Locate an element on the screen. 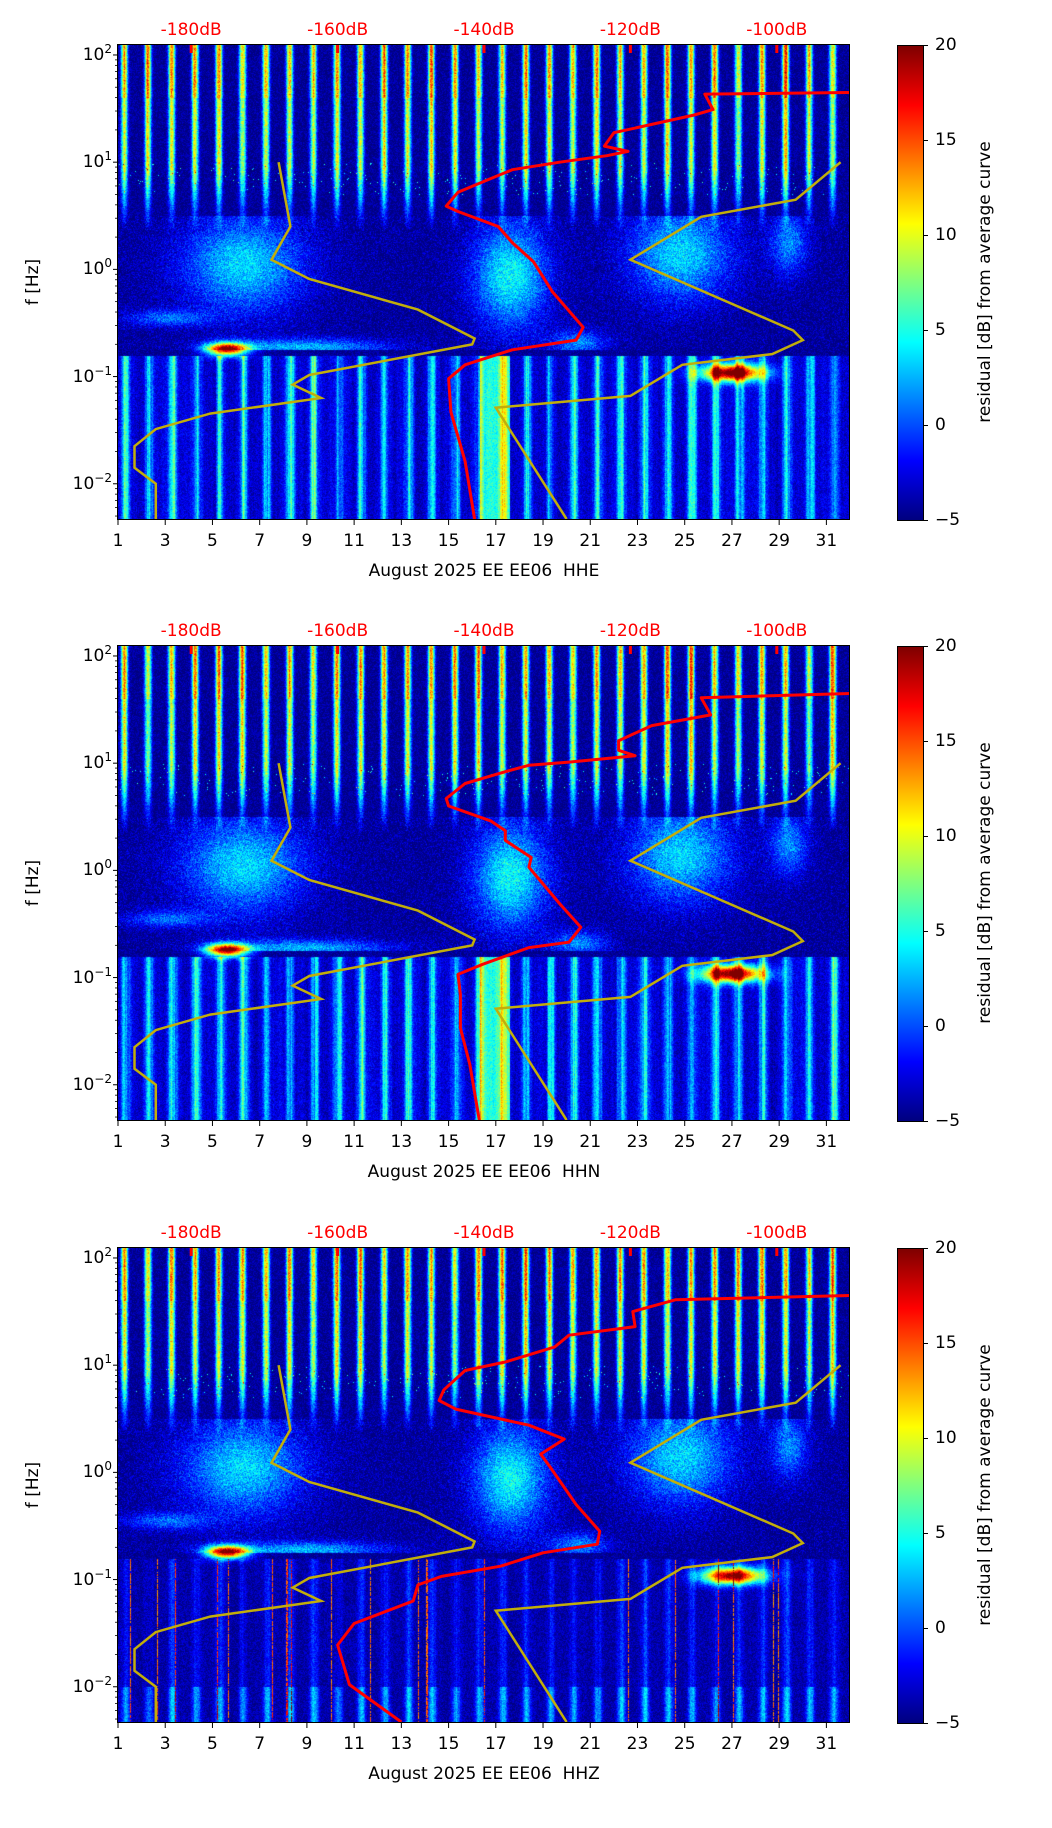  red-curve is located at coordinates (647, 906).